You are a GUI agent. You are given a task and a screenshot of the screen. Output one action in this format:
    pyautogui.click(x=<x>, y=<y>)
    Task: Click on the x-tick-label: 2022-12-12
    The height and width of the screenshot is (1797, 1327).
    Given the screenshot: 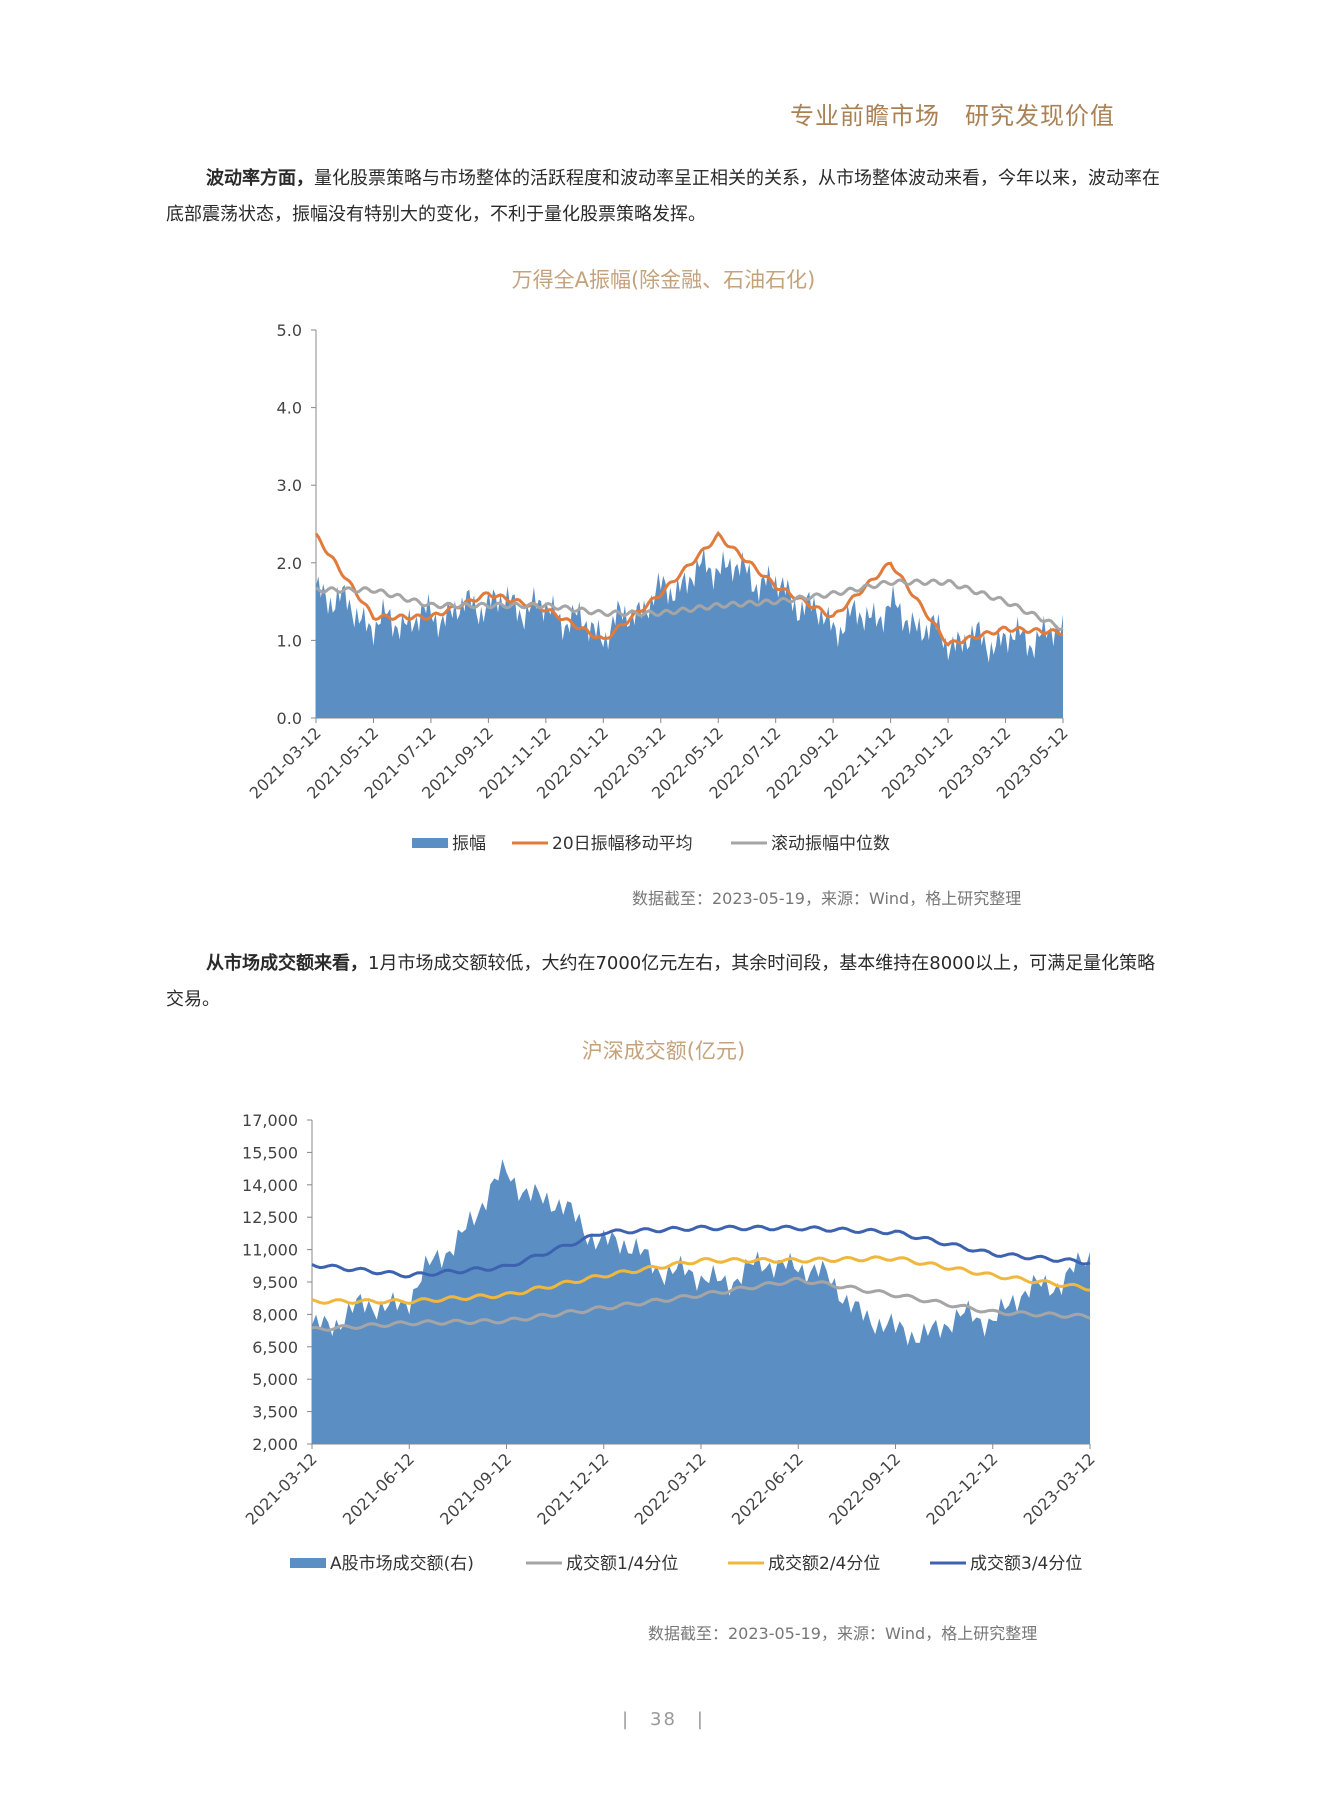 What is the action you would take?
    pyautogui.click(x=961, y=1488)
    